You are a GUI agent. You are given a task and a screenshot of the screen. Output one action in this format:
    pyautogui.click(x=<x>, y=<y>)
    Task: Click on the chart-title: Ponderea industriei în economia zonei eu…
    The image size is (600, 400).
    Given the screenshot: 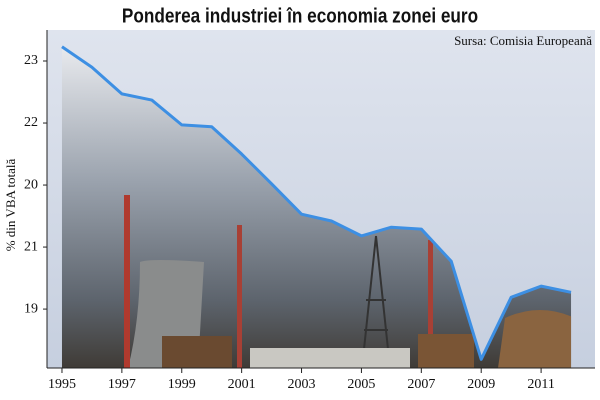 What is the action you would take?
    pyautogui.click(x=300, y=15)
    